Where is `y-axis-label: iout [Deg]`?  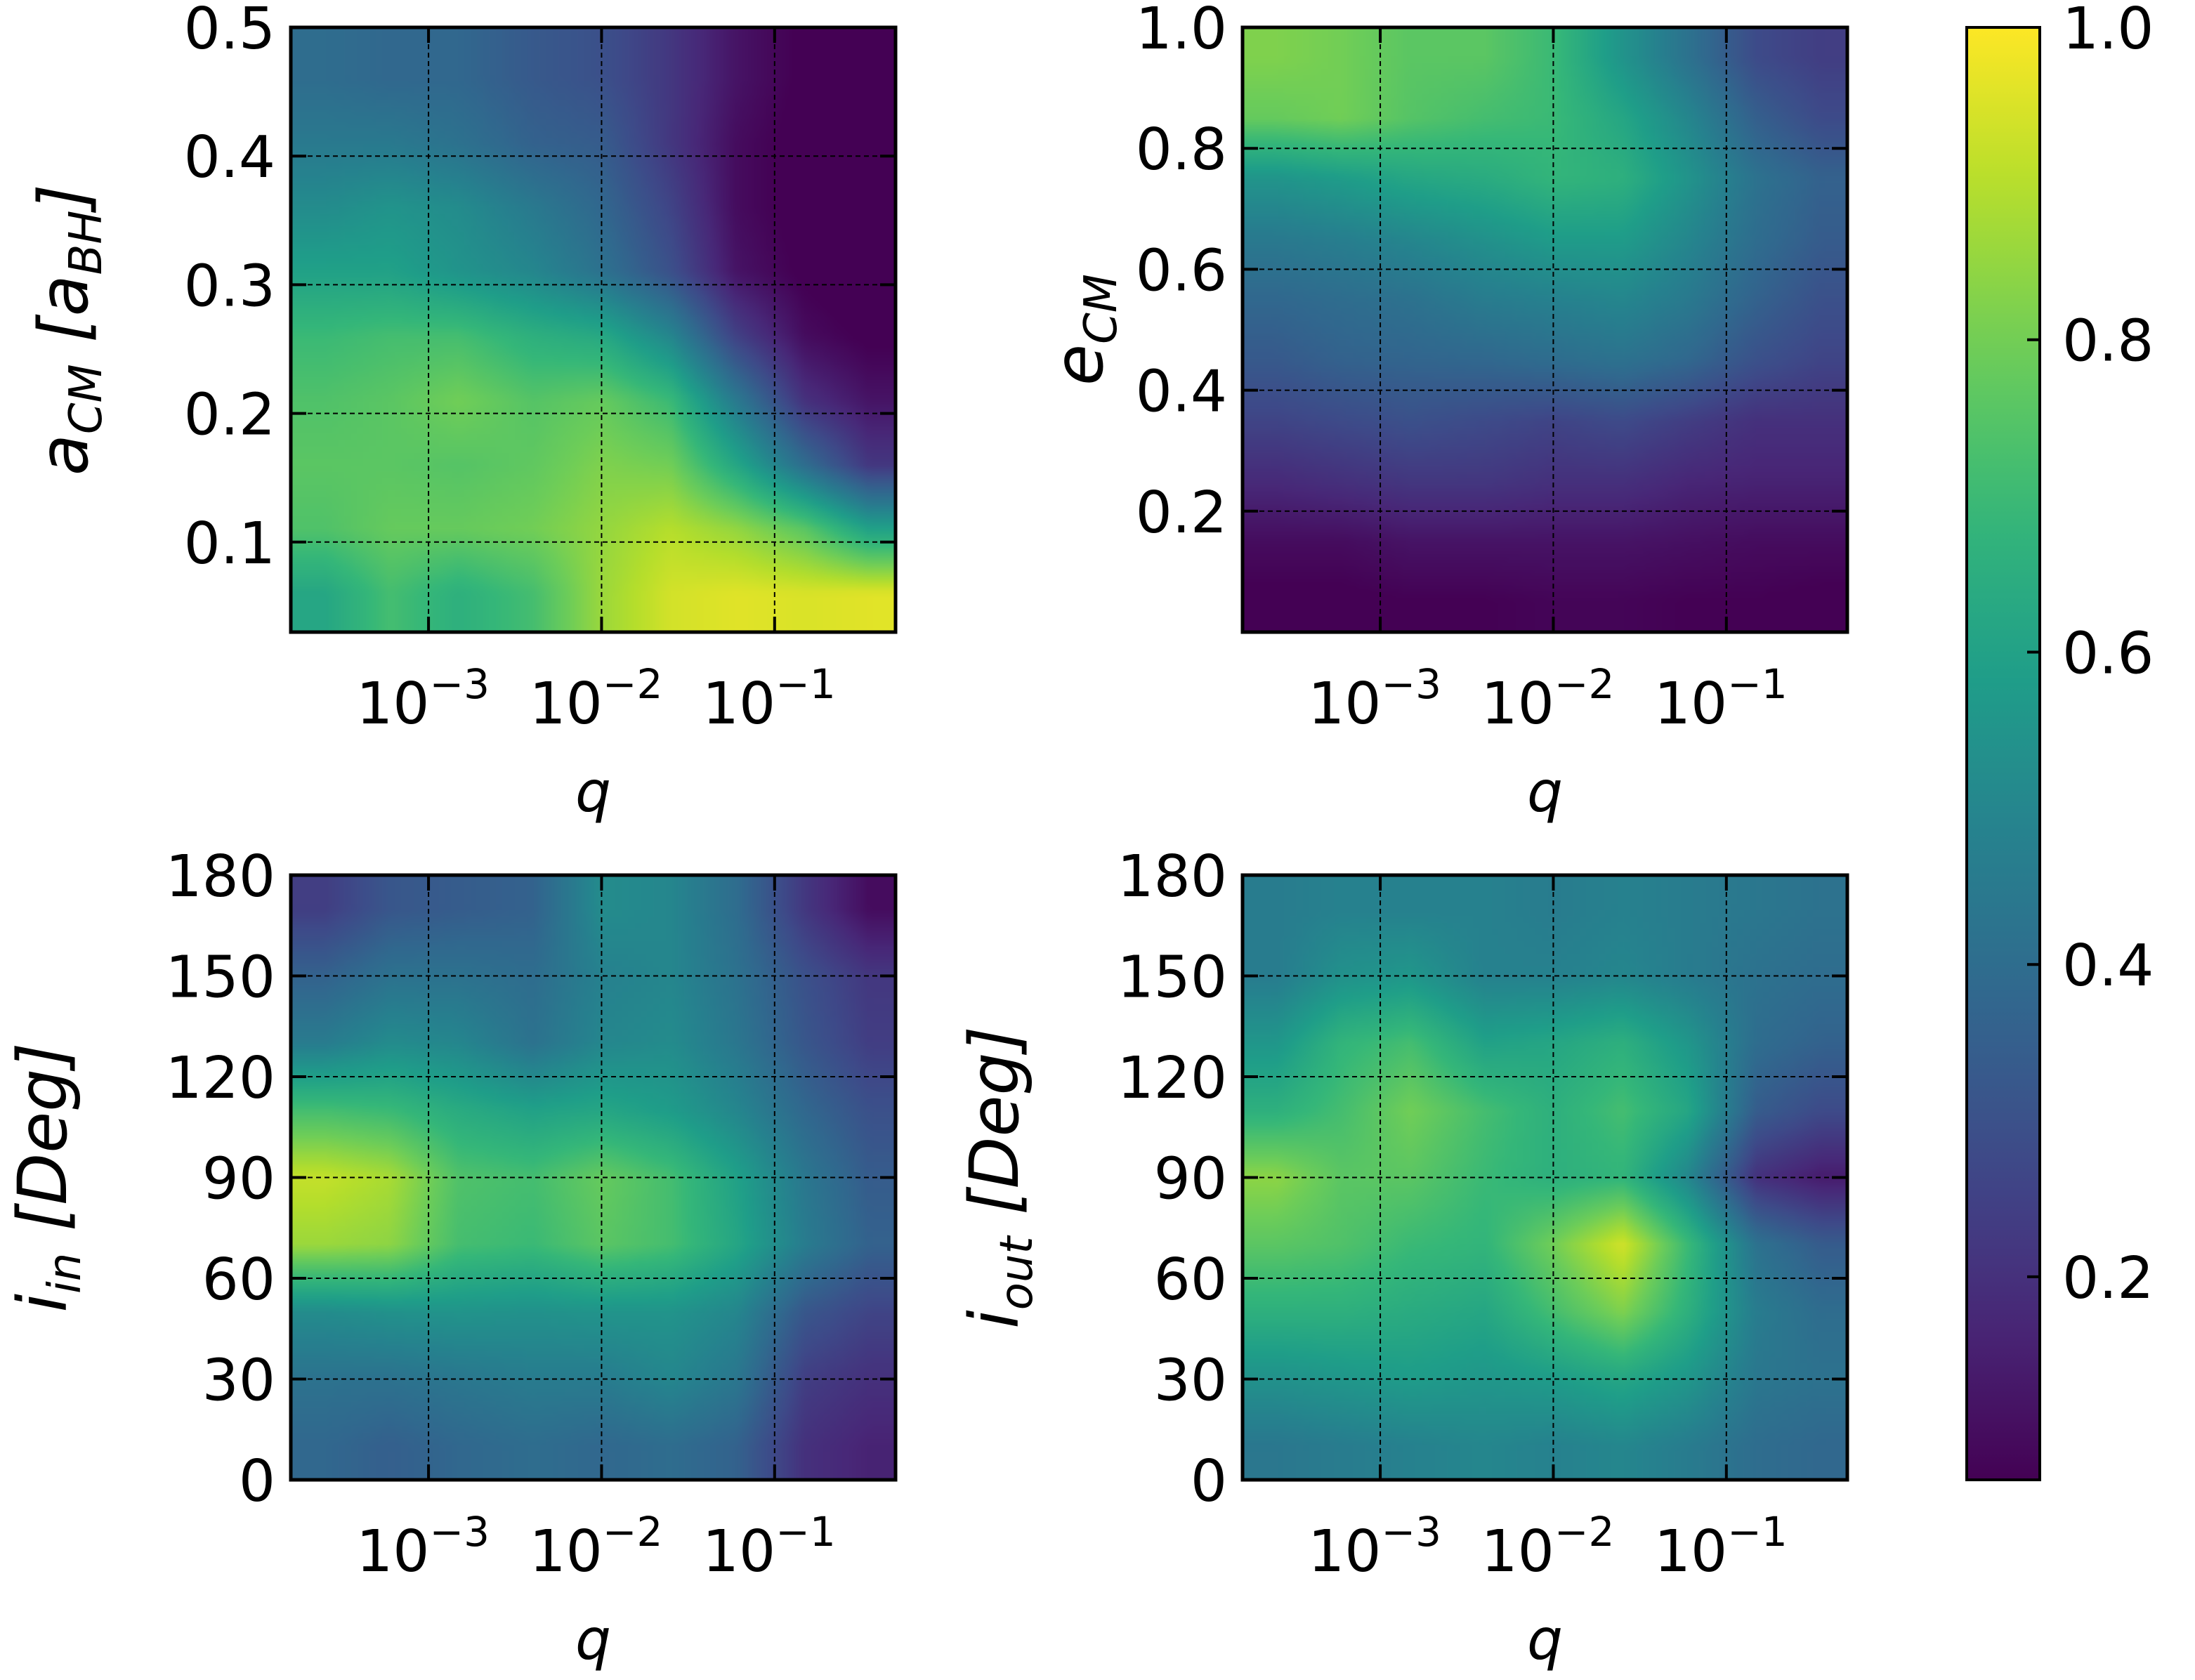 y-axis-label: iout [Deg] is located at coordinates (999, 1177).